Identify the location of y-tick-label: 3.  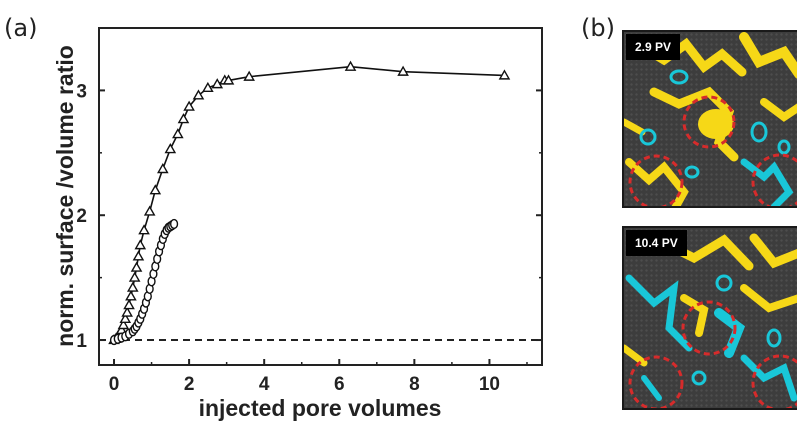
(81, 91).